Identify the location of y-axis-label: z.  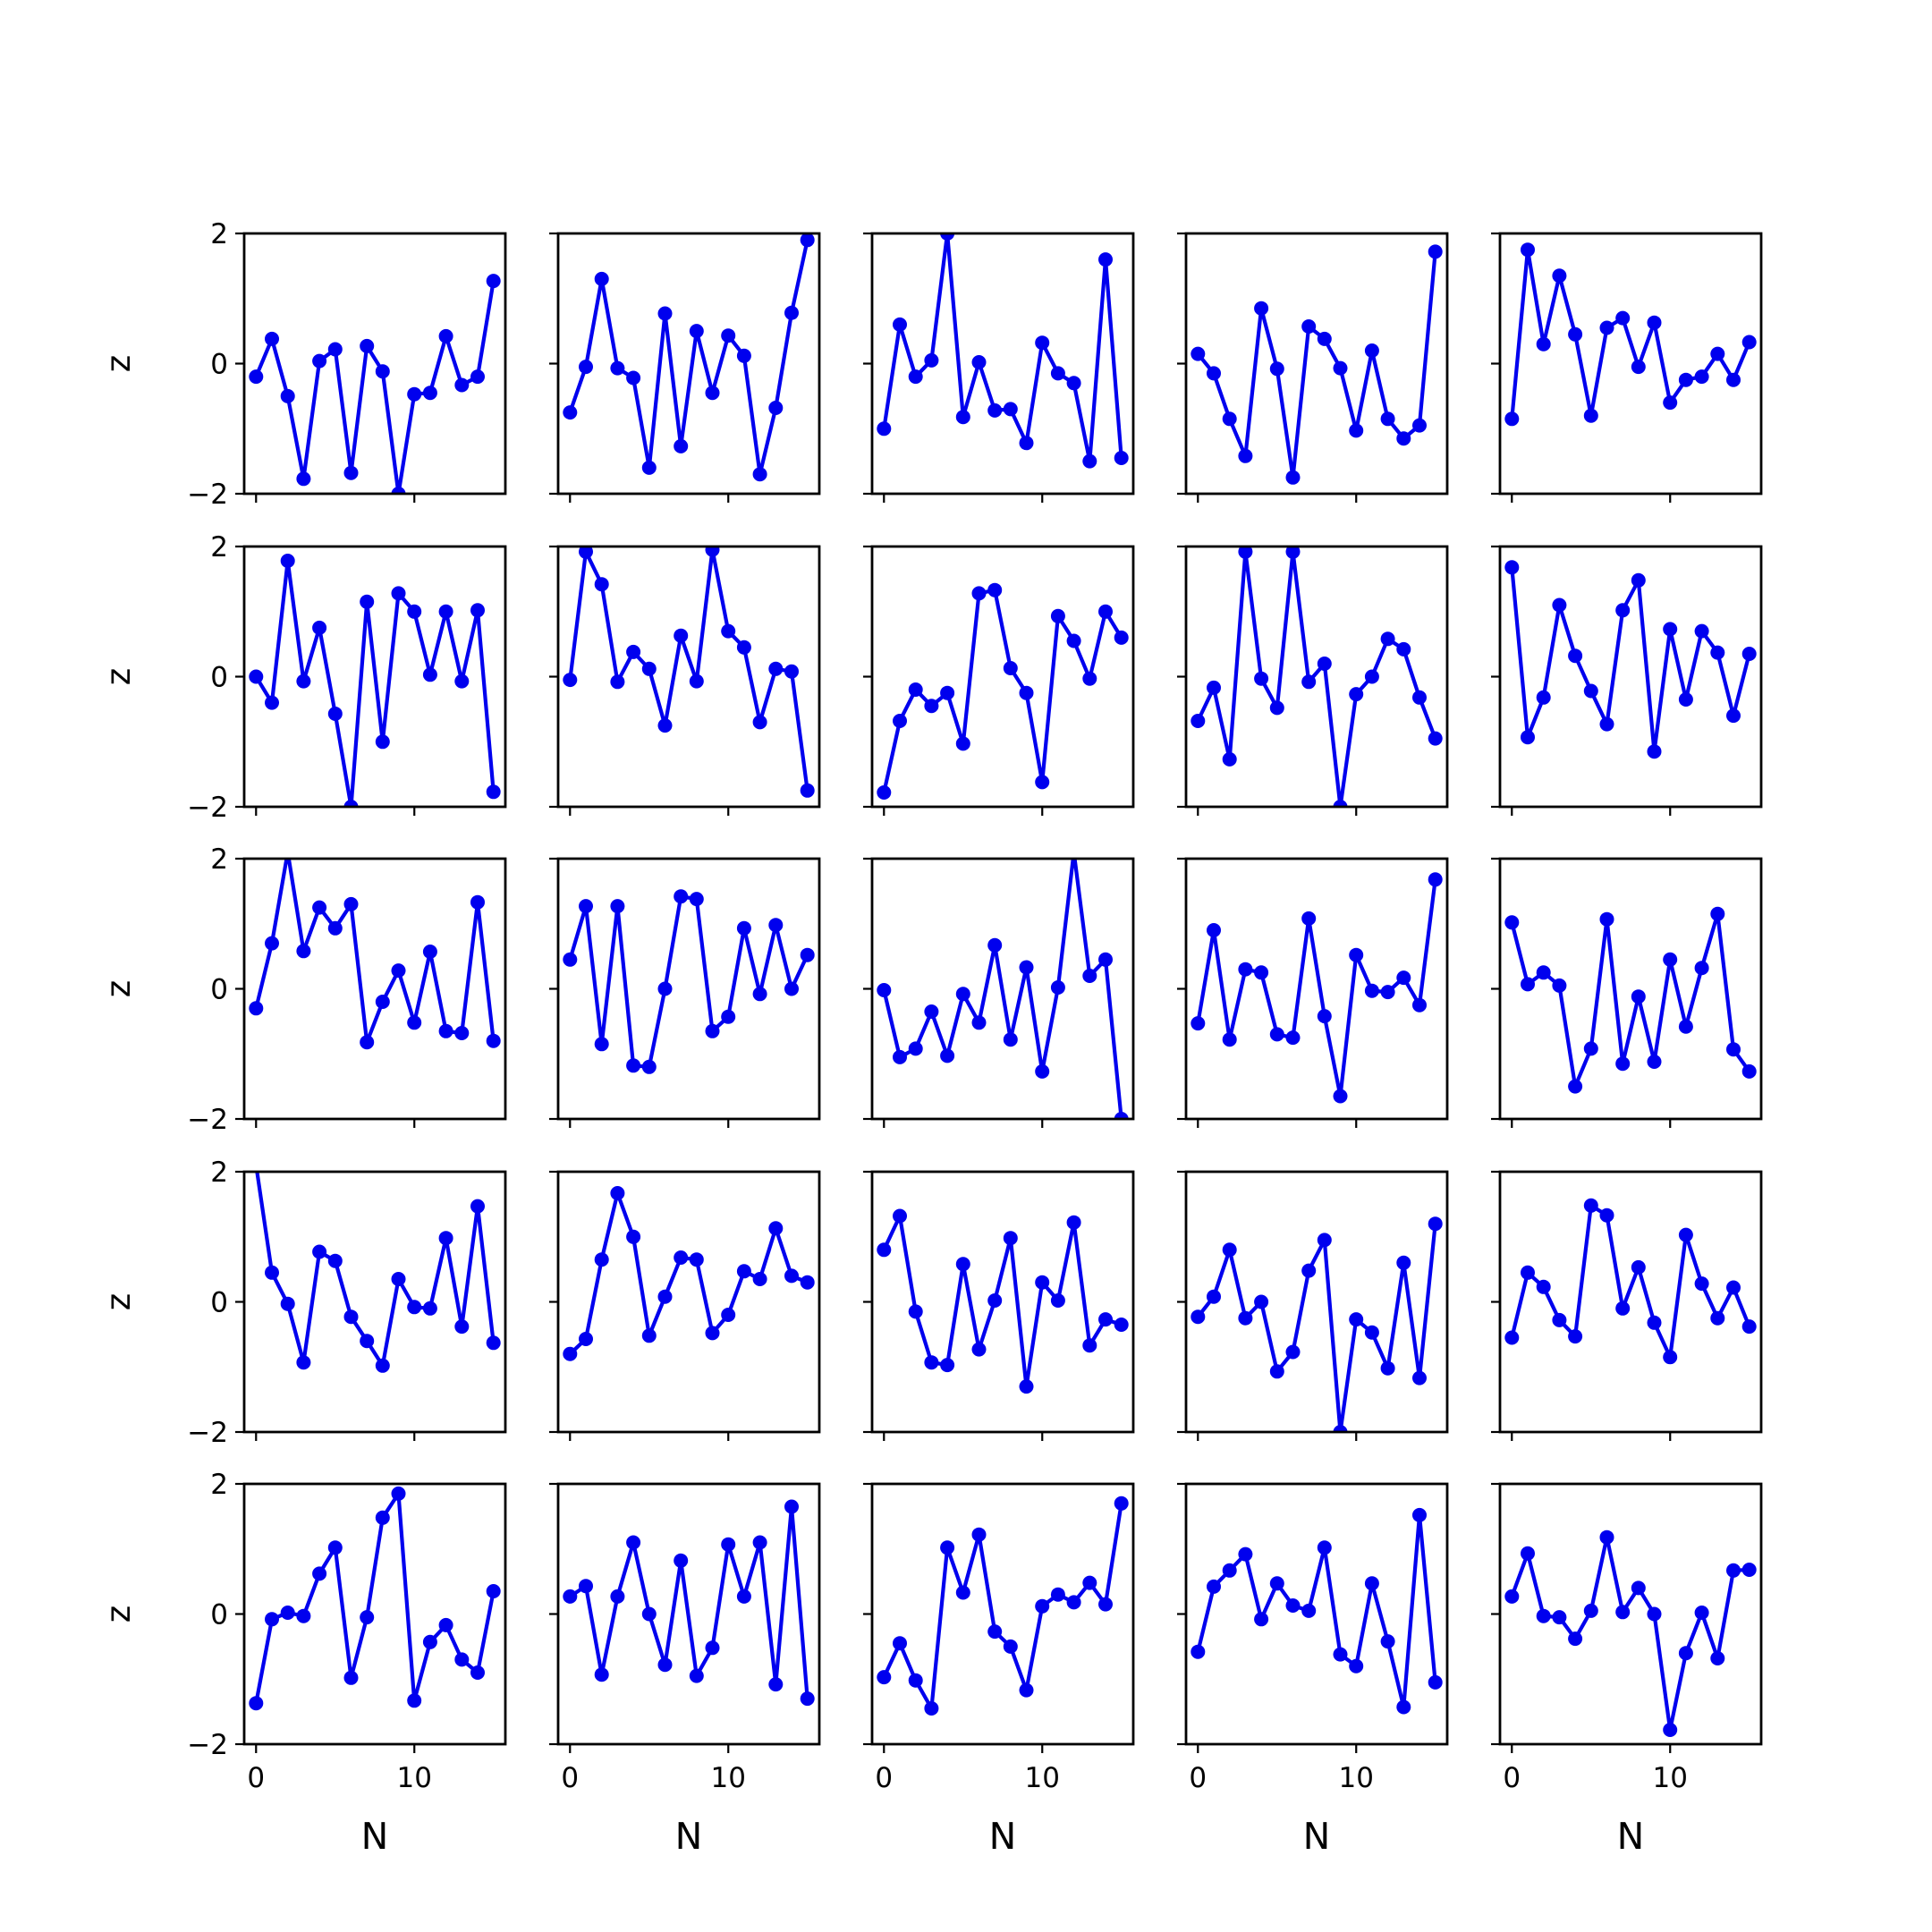
(118, 1614).